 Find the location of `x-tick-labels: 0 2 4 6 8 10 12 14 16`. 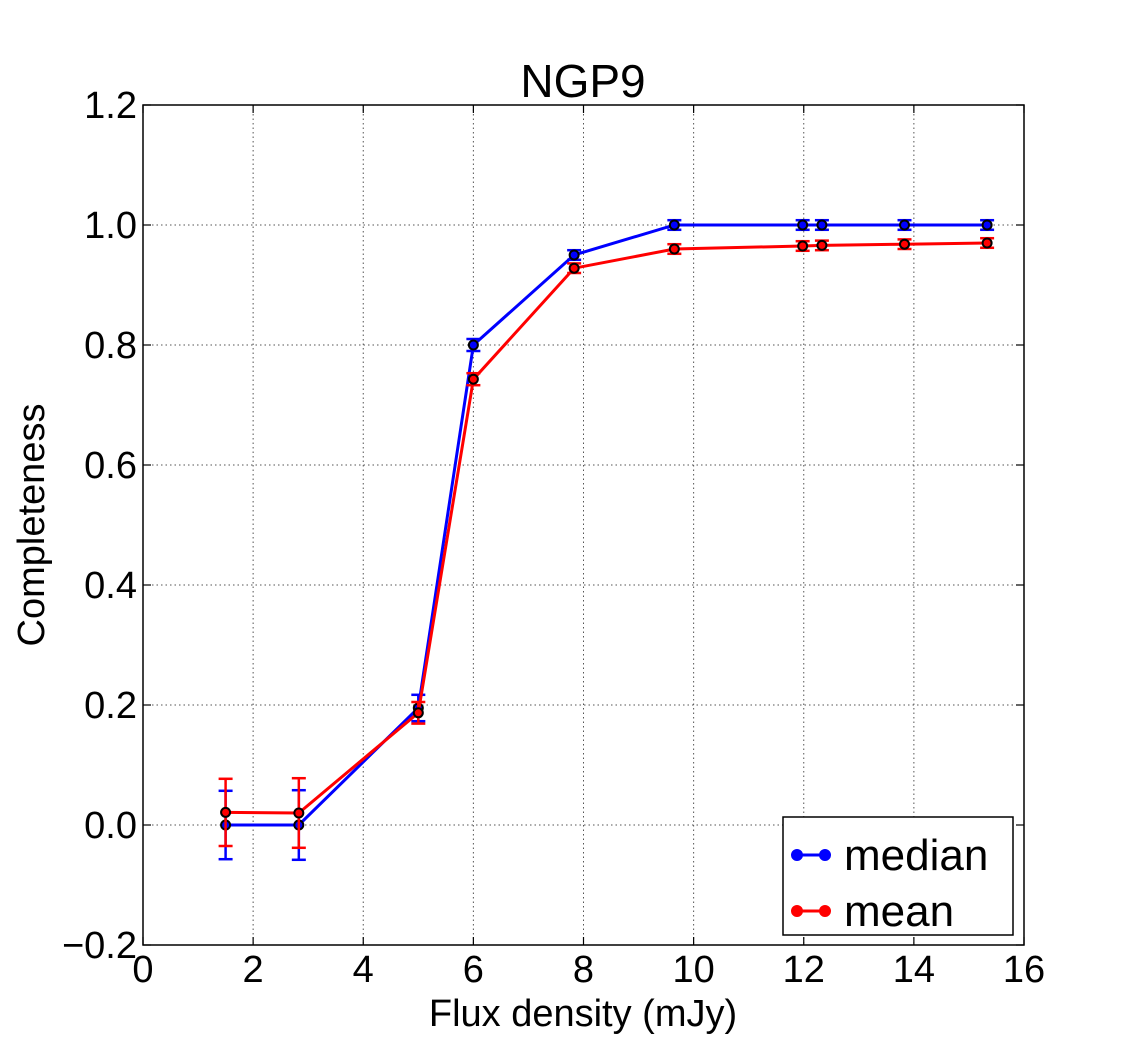

x-tick-labels: 0 2 4 6 8 10 12 14 16 is located at coordinates (588, 970).